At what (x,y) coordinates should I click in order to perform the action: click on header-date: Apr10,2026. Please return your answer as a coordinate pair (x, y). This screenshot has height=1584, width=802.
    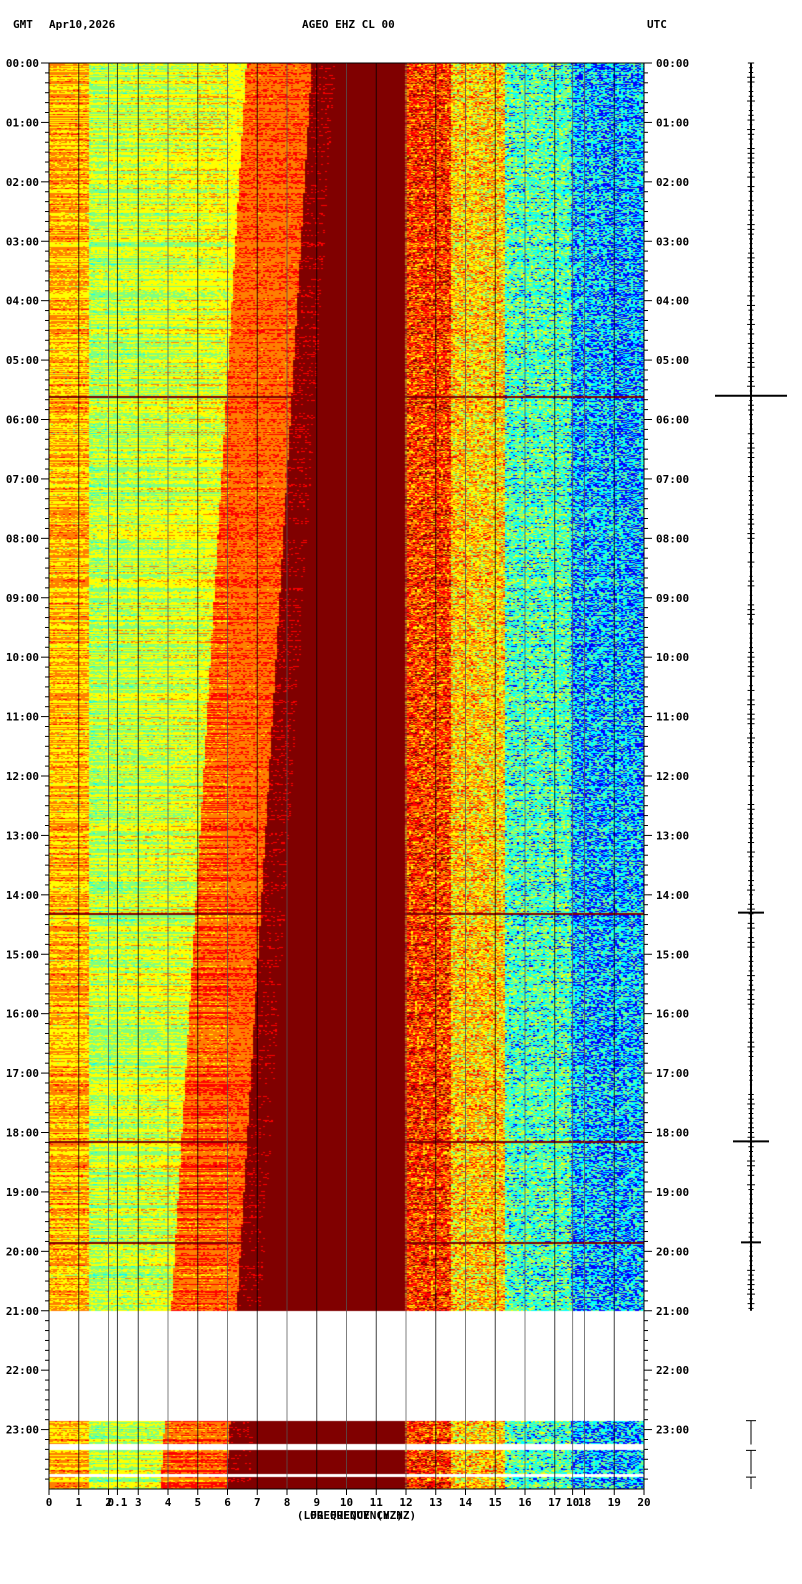
    Looking at the image, I should click on (82, 24).